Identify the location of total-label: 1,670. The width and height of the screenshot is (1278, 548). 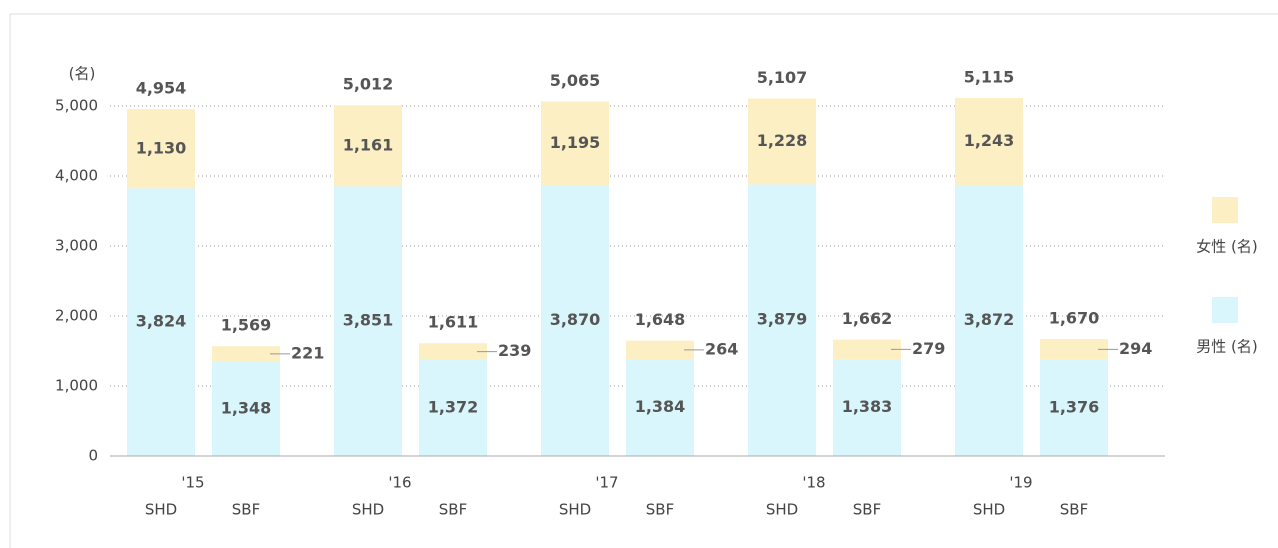
(1074, 318).